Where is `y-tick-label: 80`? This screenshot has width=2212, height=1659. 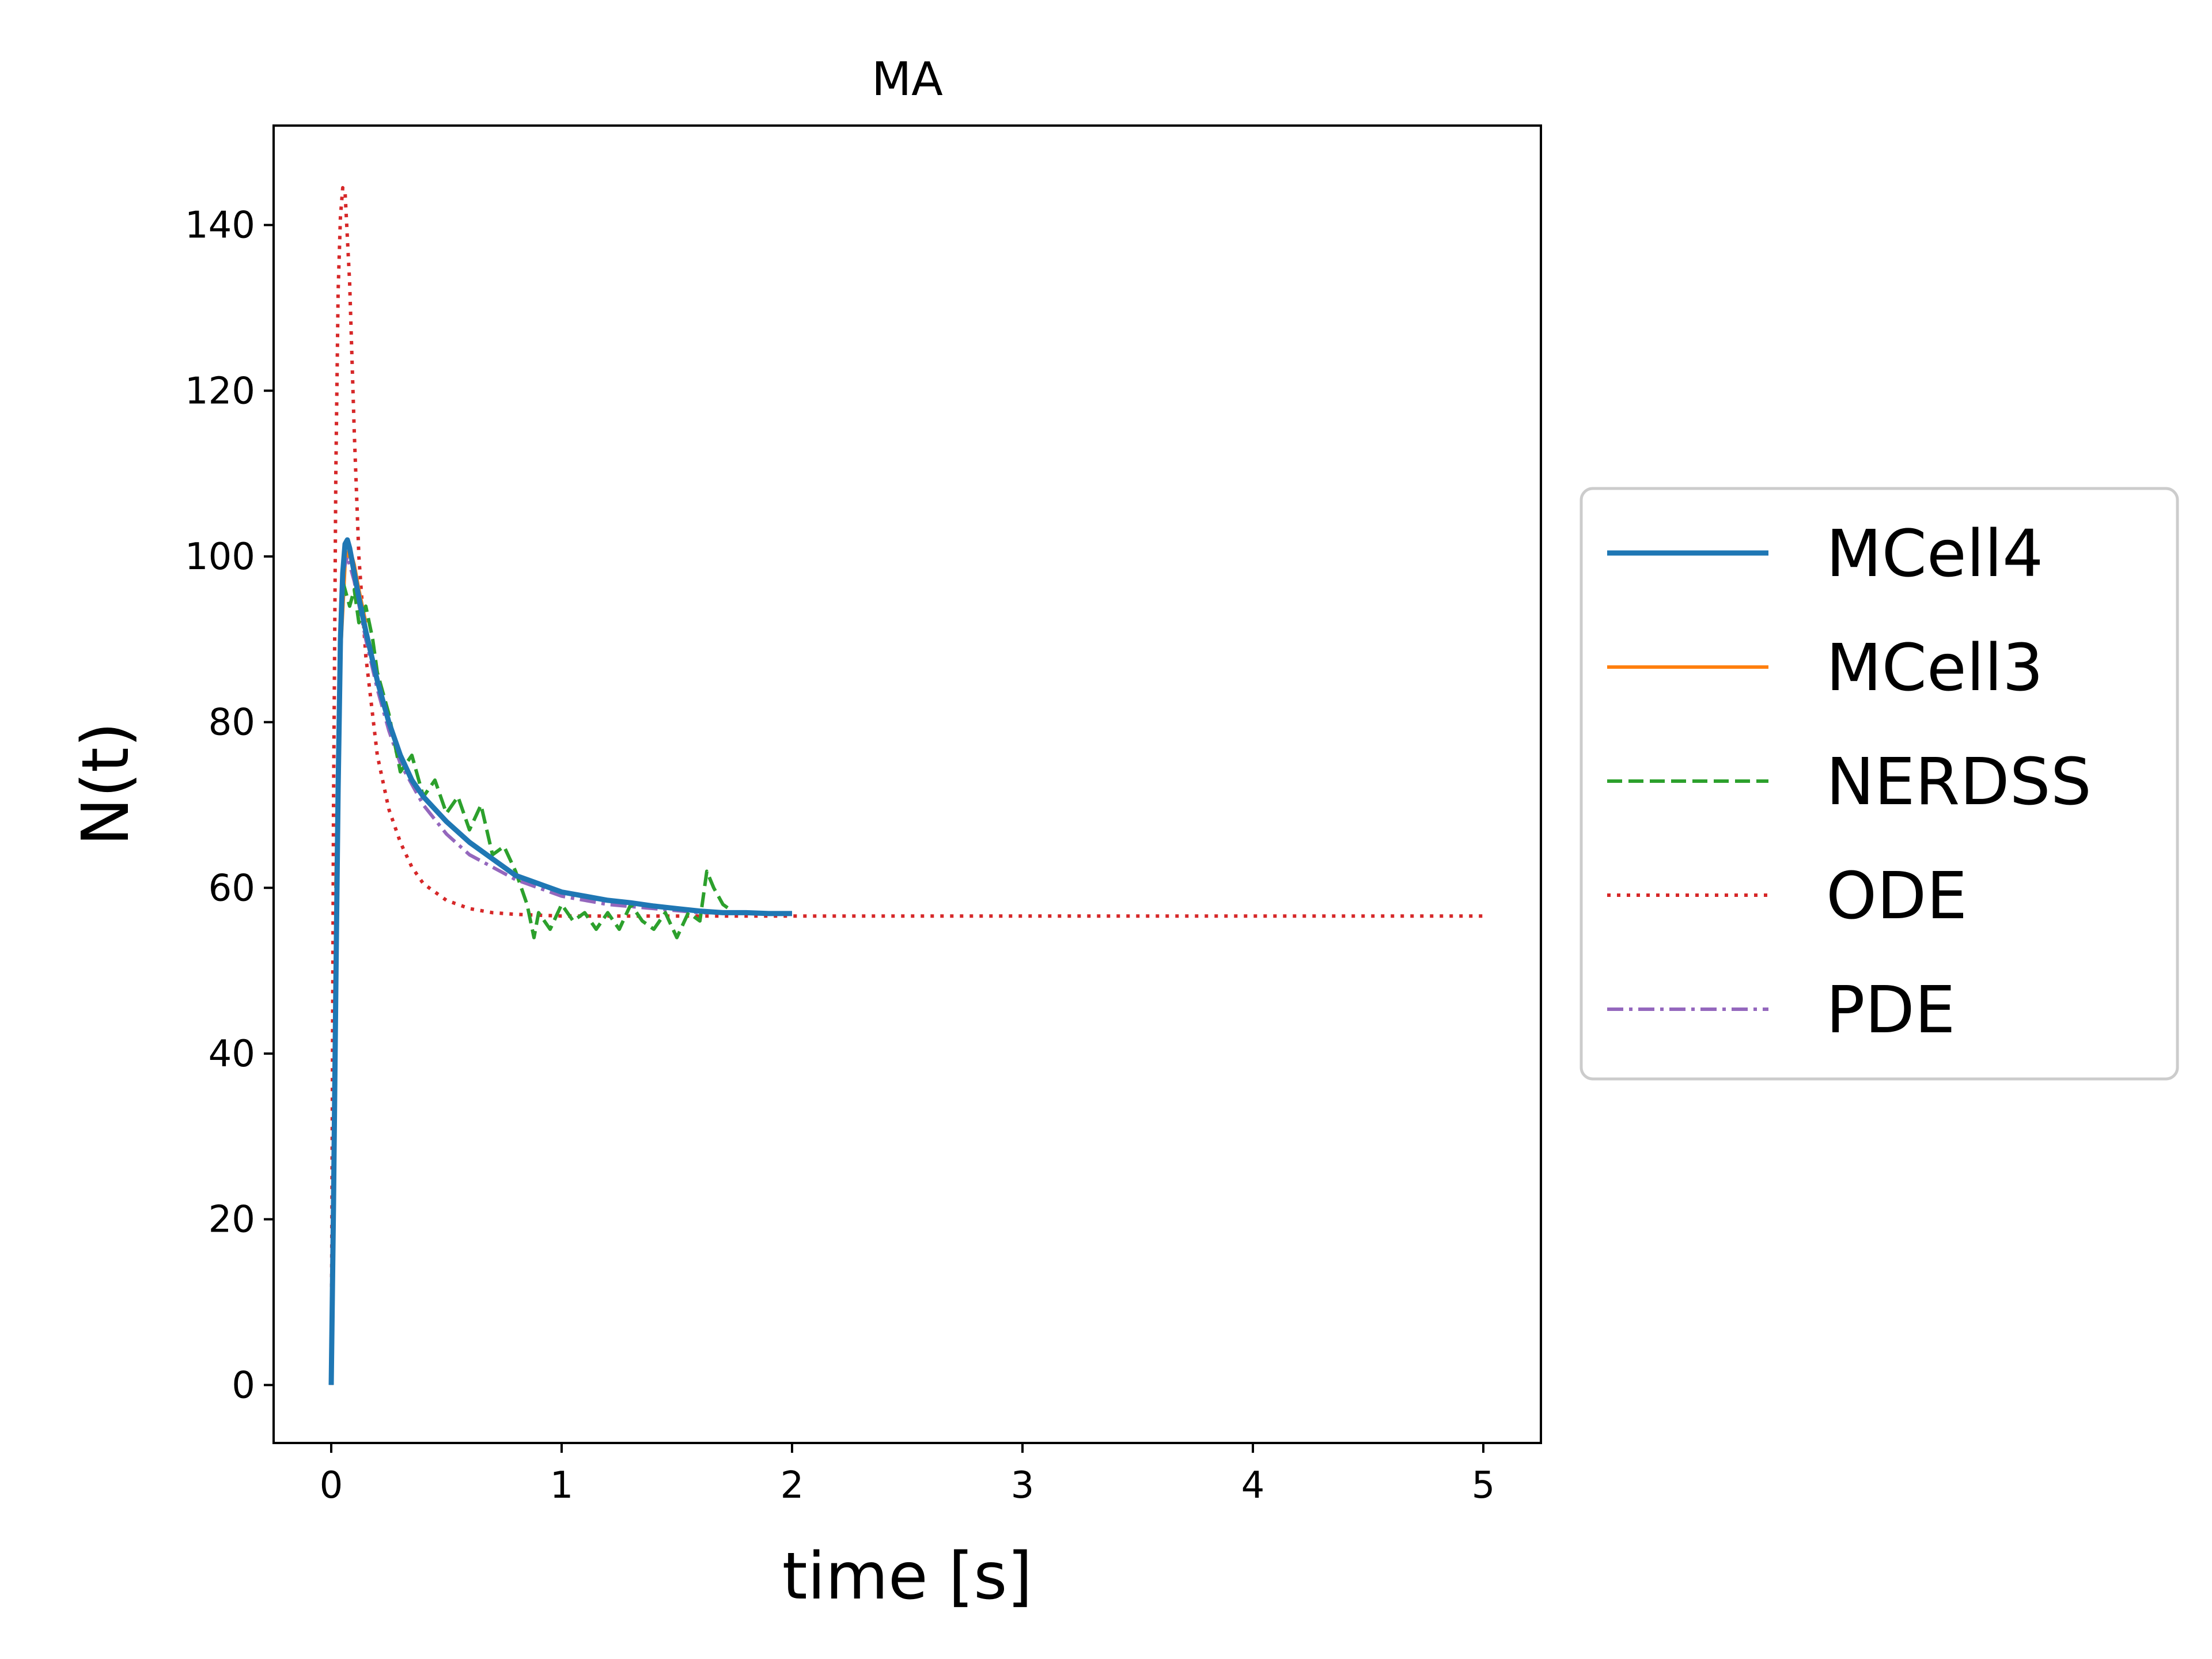
y-tick-label: 80 is located at coordinates (232, 723).